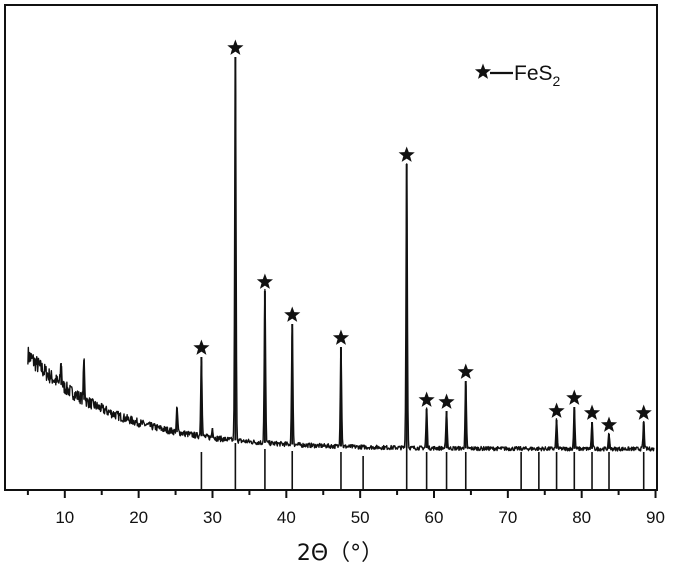  What do you see at coordinates (286, 517) in the screenshot?
I see `x-tick-label: 40` at bounding box center [286, 517].